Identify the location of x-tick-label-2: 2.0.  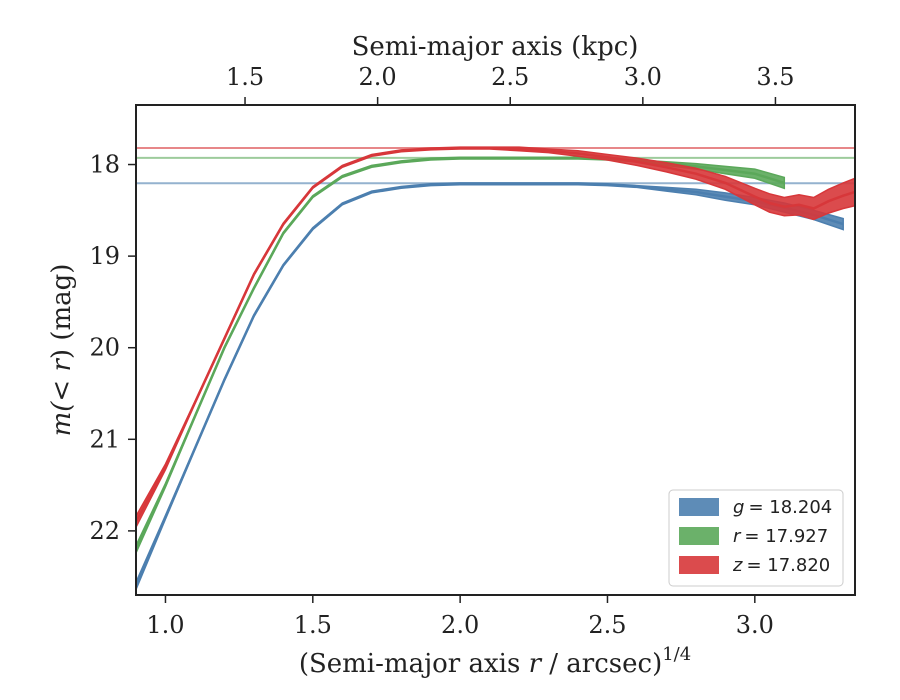
(460, 625).